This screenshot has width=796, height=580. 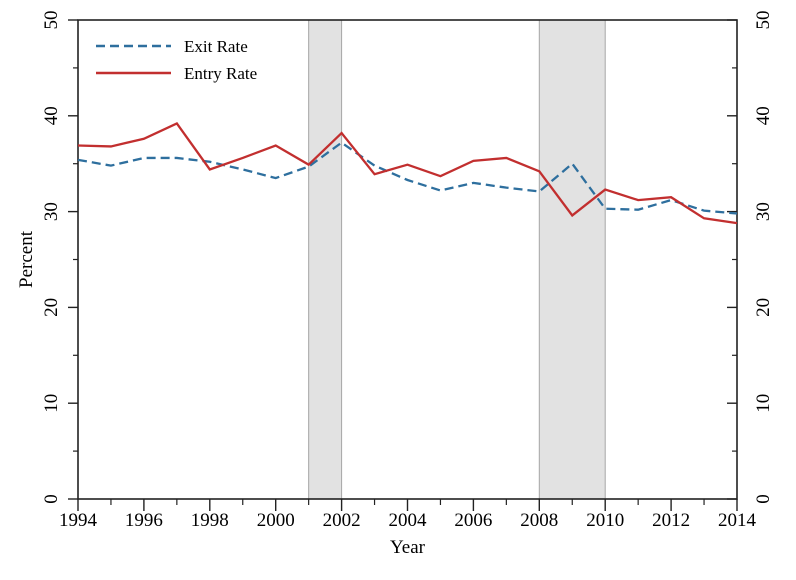 I want to click on x-tick-label: 2000, so click(x=276, y=520).